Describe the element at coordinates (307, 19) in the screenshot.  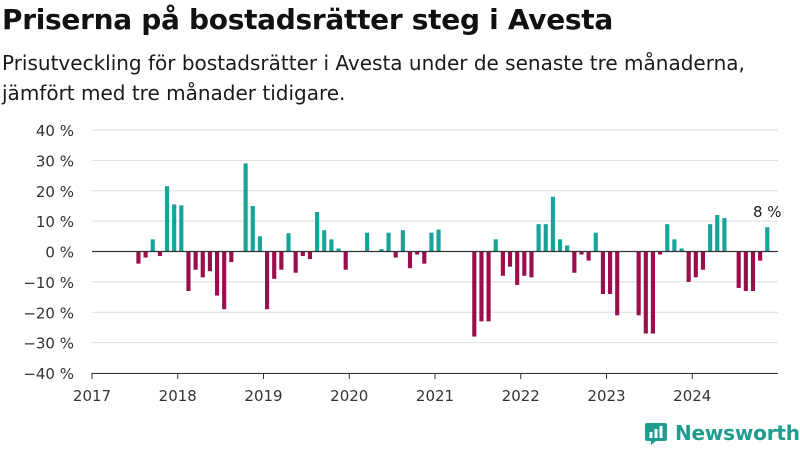
I see `chart-title: Priserna på bostadsrätter steg i Avesta` at that location.